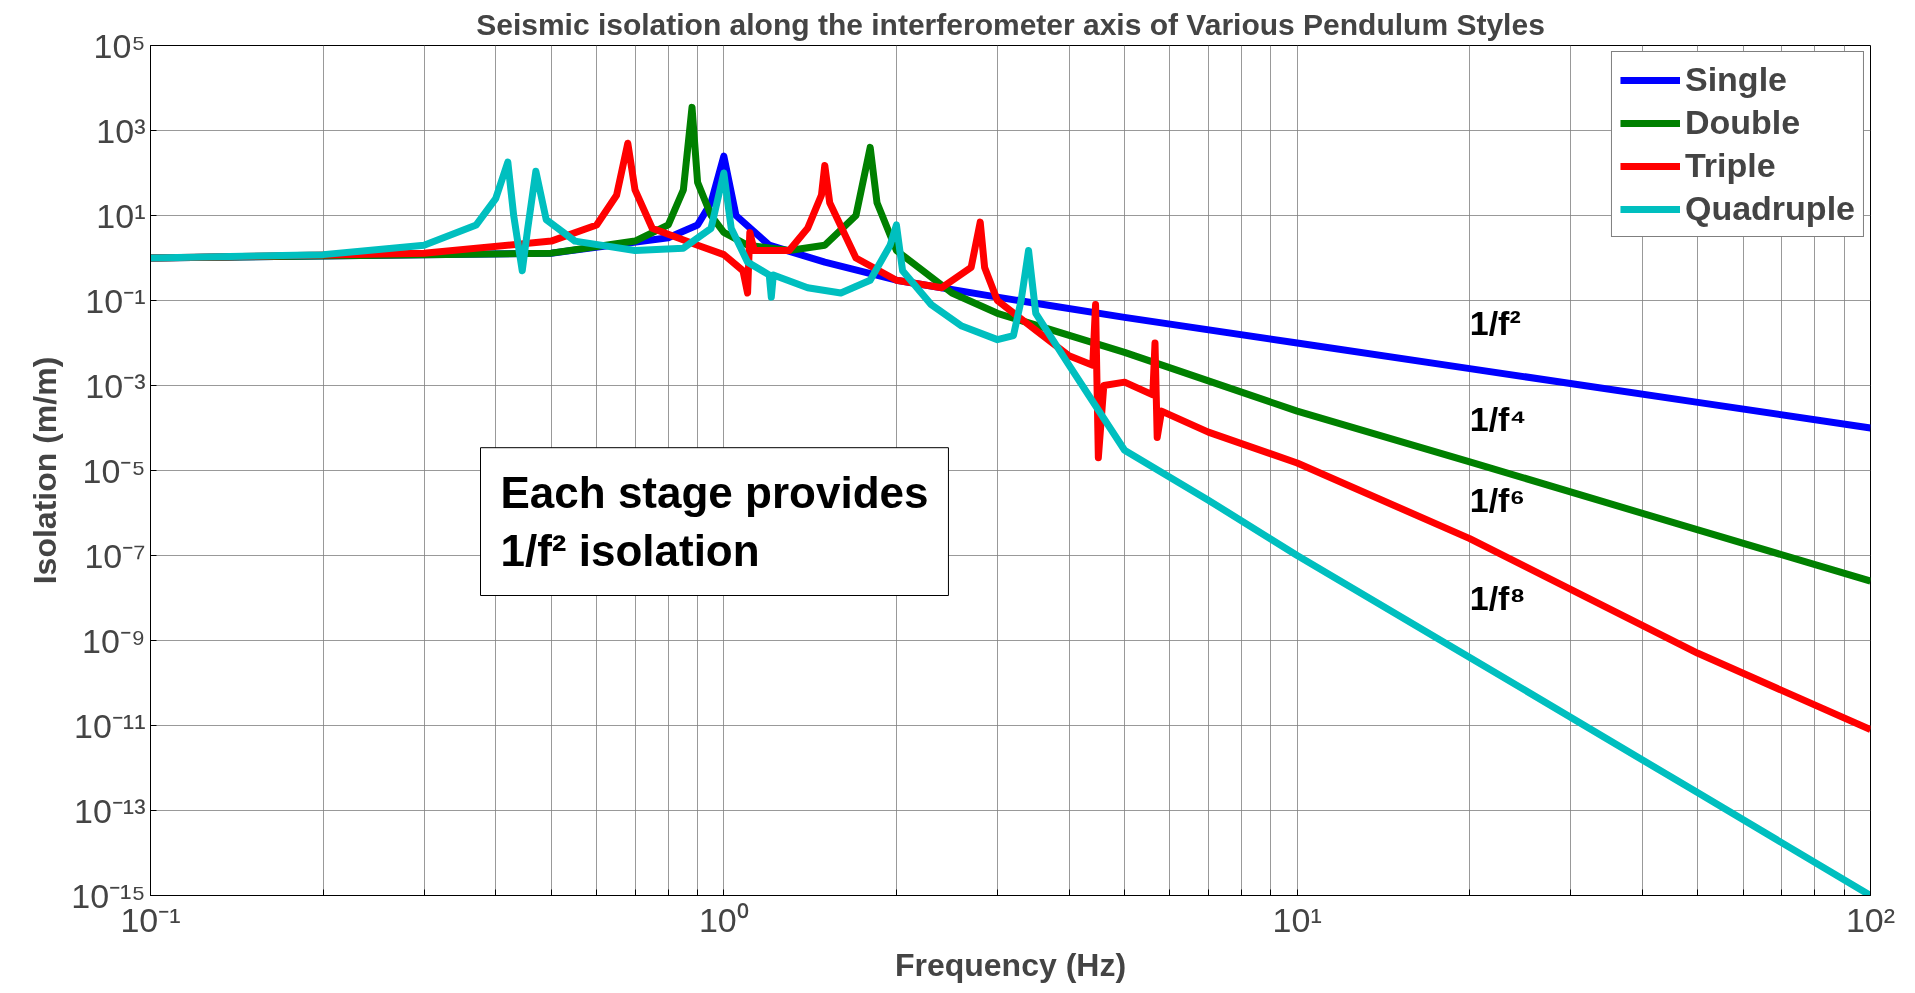  Describe the element at coordinates (119, 45) in the screenshot. I see `y-tick-label: 10⁵` at that location.